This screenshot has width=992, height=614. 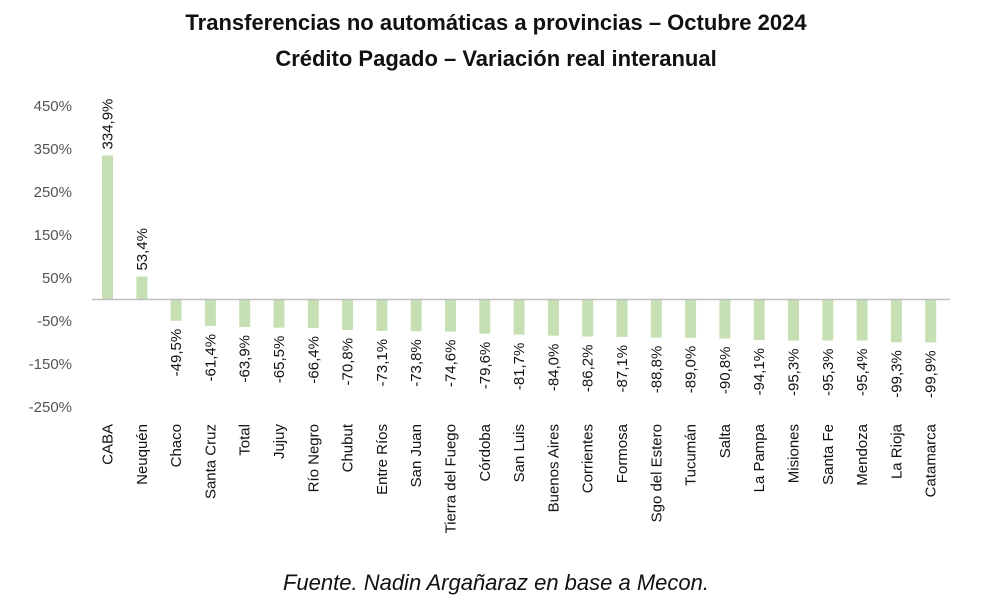 What do you see at coordinates (53, 106) in the screenshot?
I see `y-tick-label: 450%` at bounding box center [53, 106].